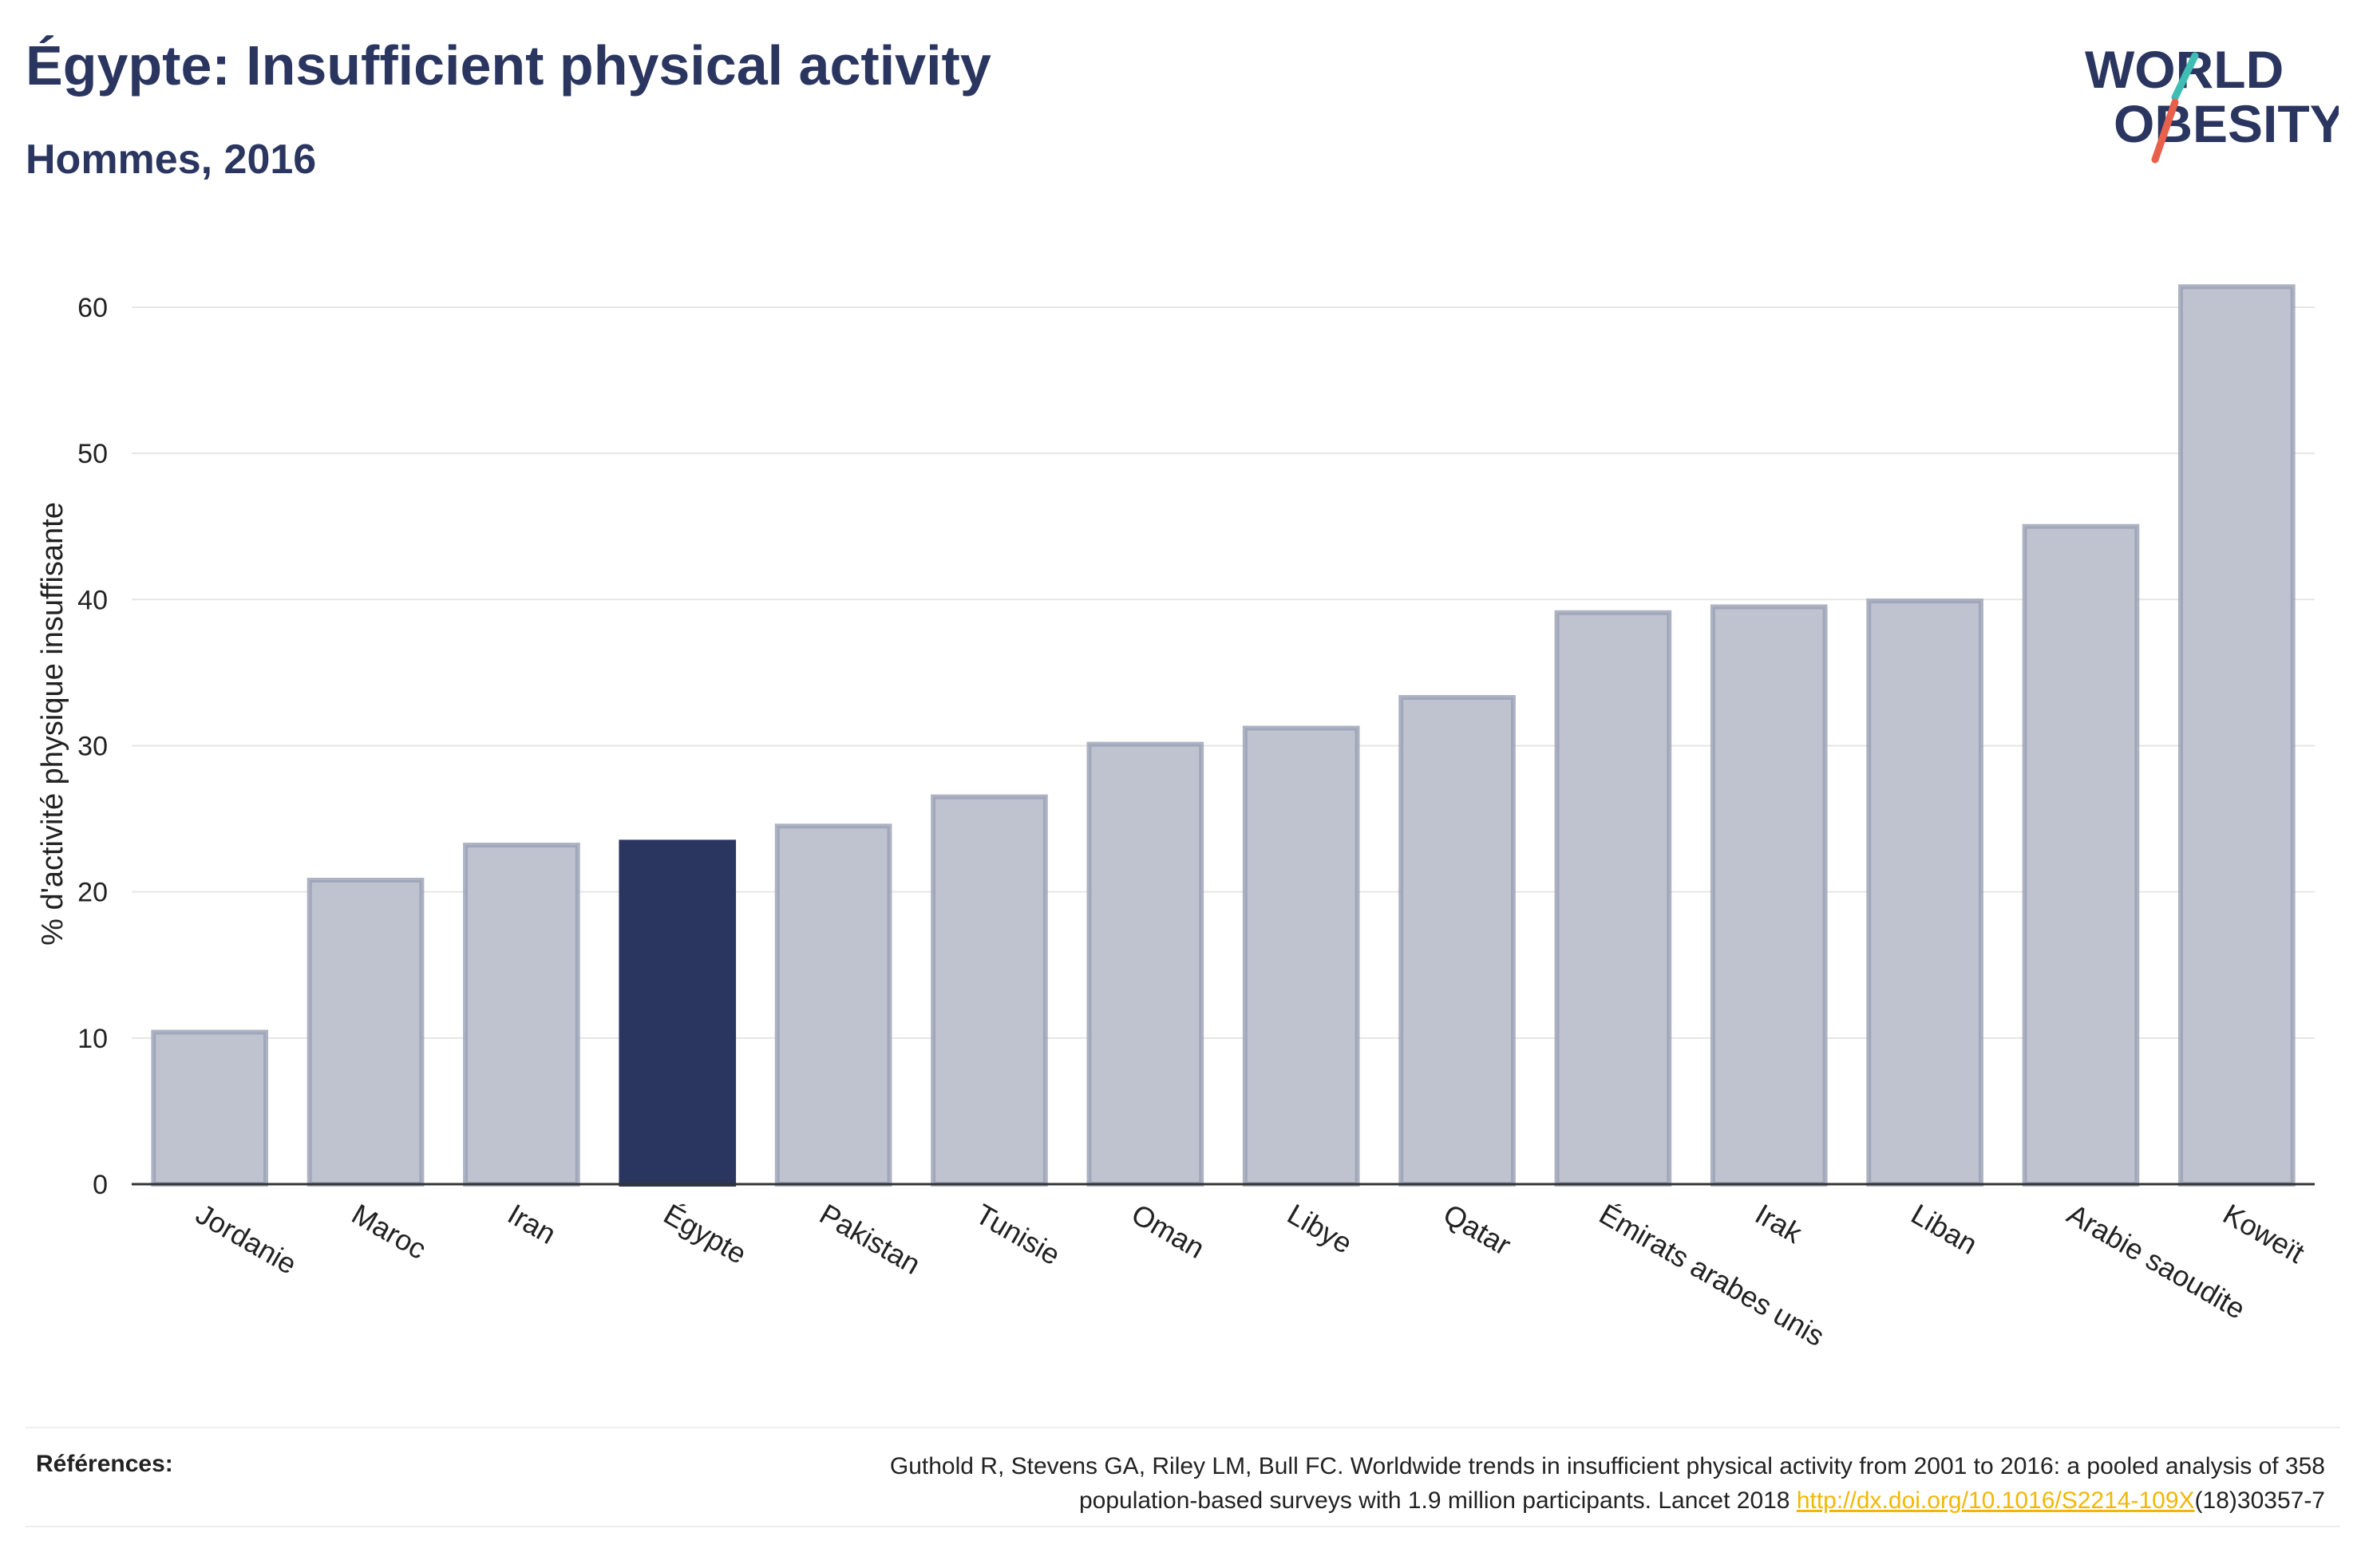 Image resolution: width=2361 pixels, height=1568 pixels. What do you see at coordinates (1477, 1229) in the screenshot?
I see `x-tick-label: Qatar` at bounding box center [1477, 1229].